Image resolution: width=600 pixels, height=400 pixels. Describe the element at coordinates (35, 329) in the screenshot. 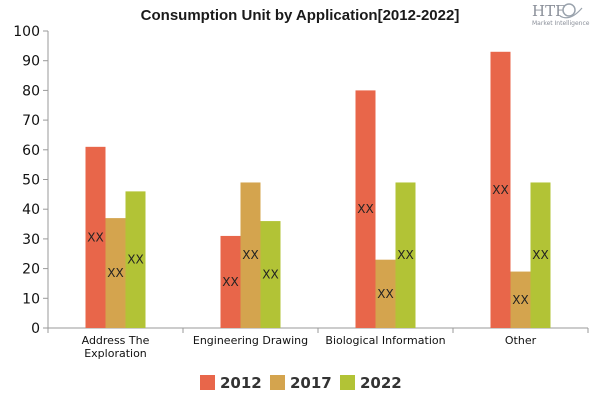

I see `y-tick-label: 0` at that location.